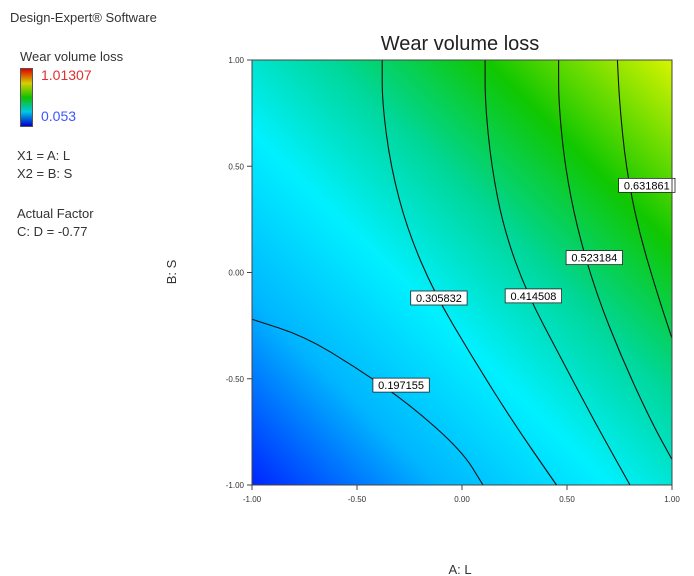 The height and width of the screenshot is (576, 694). I want to click on x-axis: -1.00 -0.50 0.00 0.50 1.00, so click(461, 494).